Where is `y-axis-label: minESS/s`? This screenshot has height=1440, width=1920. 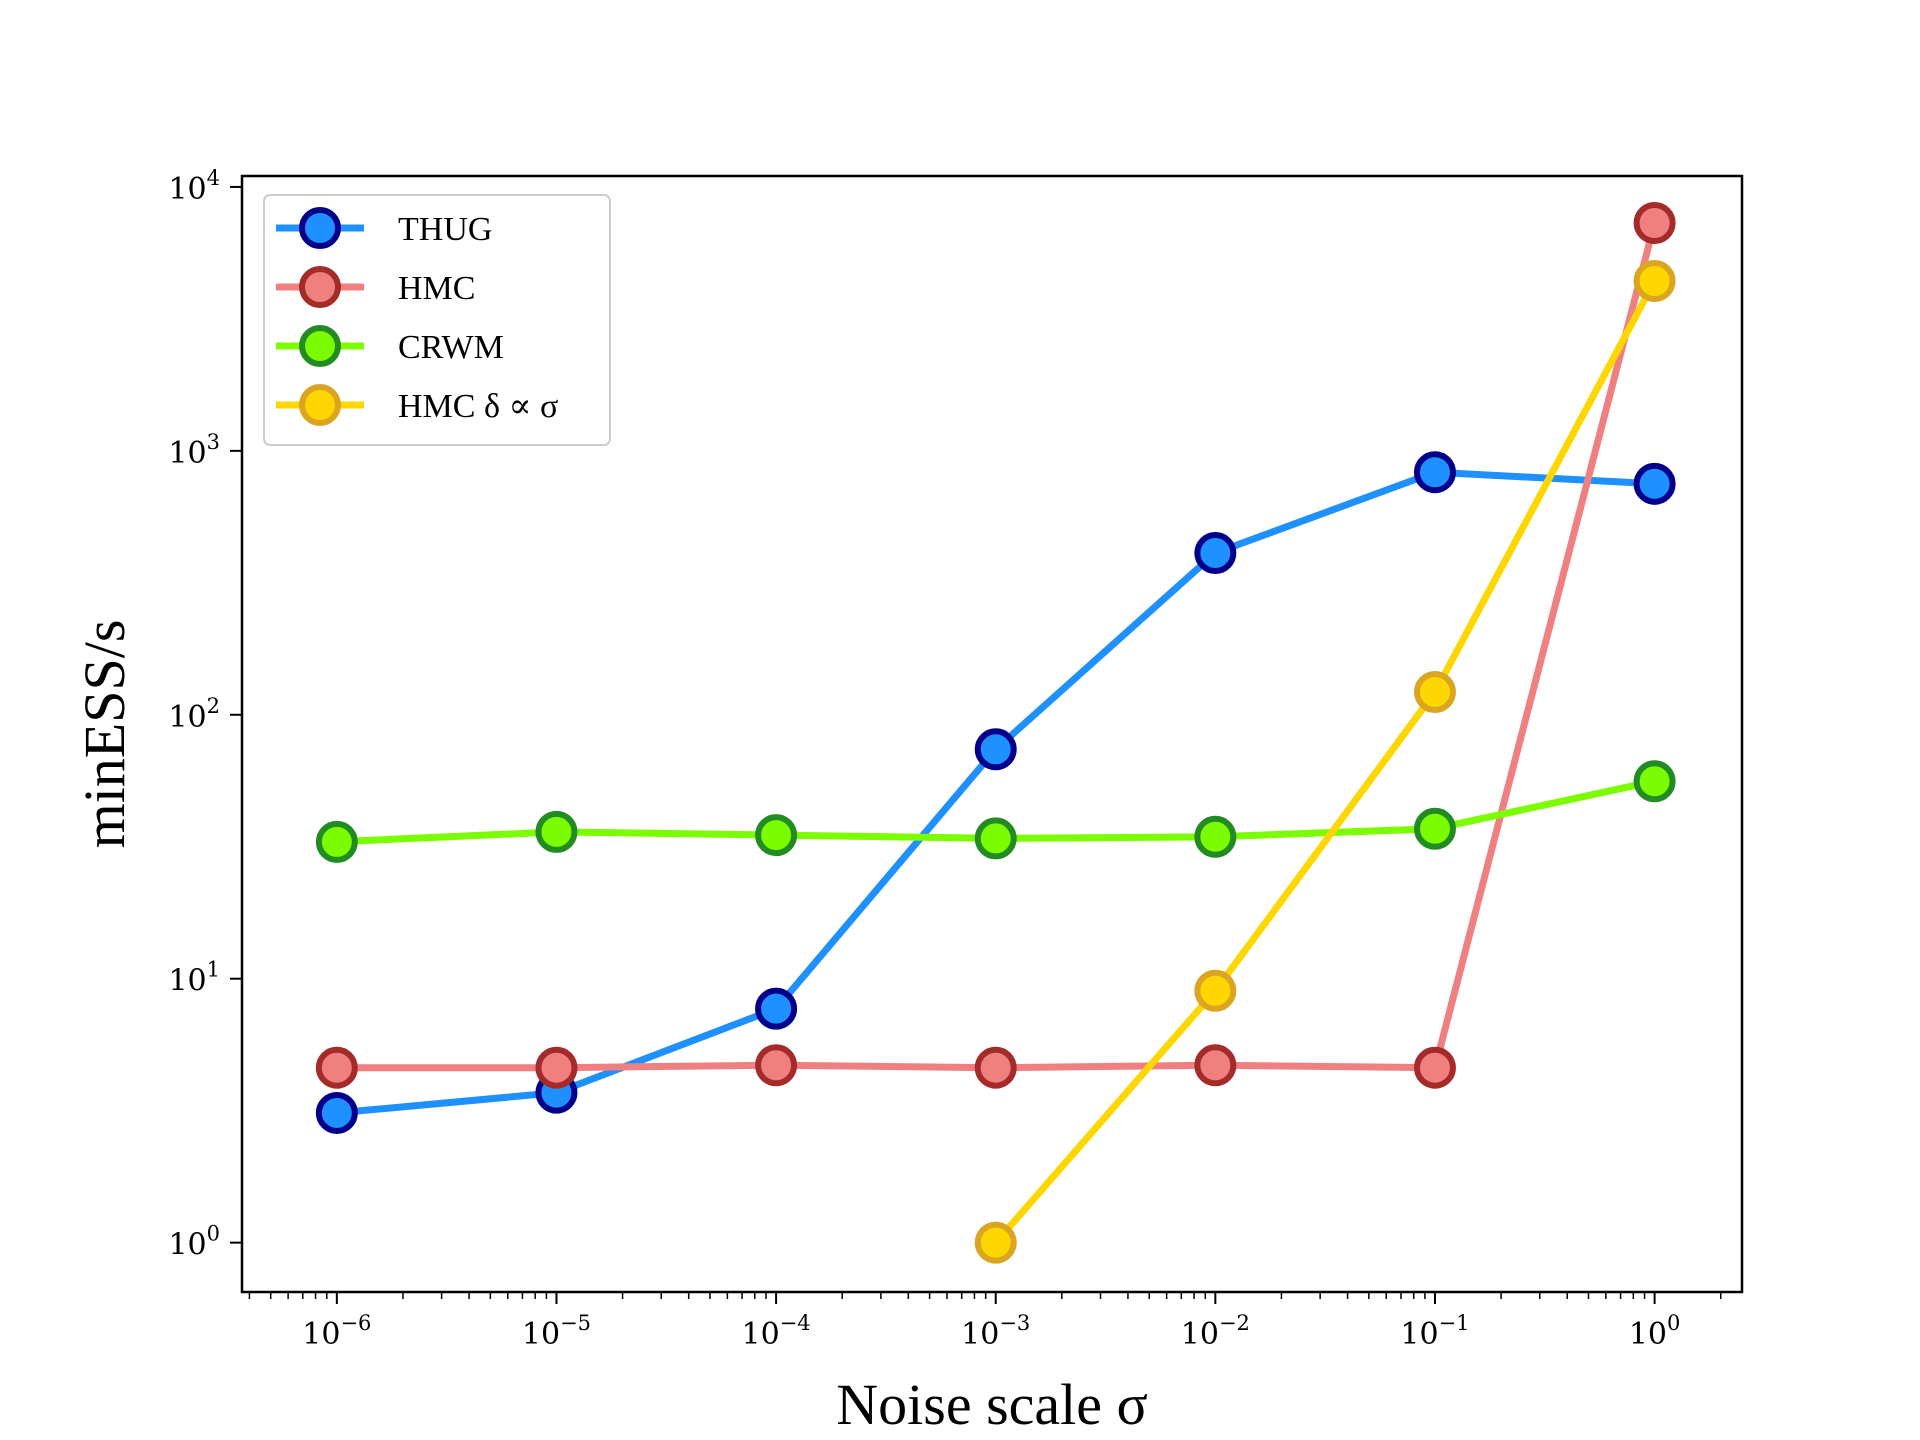 y-axis-label: minESS/s is located at coordinates (104, 734).